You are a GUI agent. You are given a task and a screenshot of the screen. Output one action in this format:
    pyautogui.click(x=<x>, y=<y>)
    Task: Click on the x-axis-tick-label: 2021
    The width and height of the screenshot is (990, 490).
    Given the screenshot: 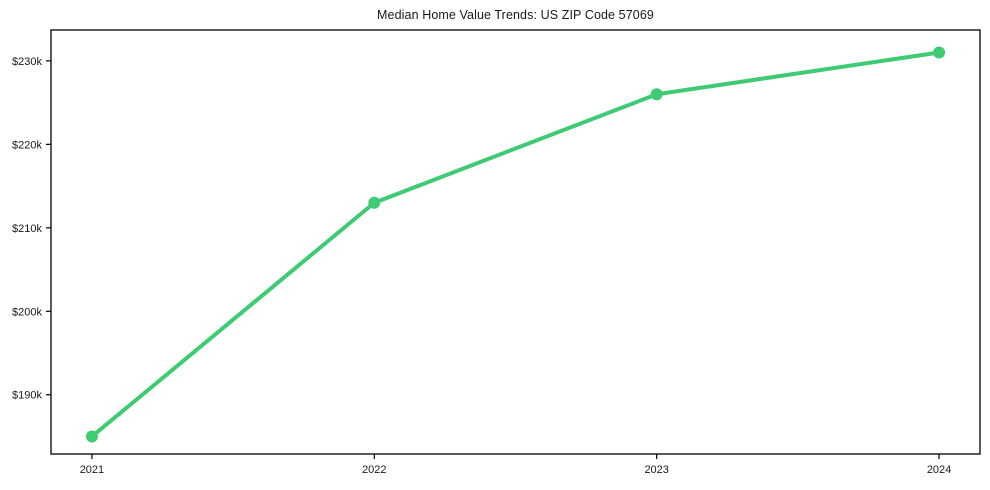 What is the action you would take?
    pyautogui.click(x=92, y=470)
    